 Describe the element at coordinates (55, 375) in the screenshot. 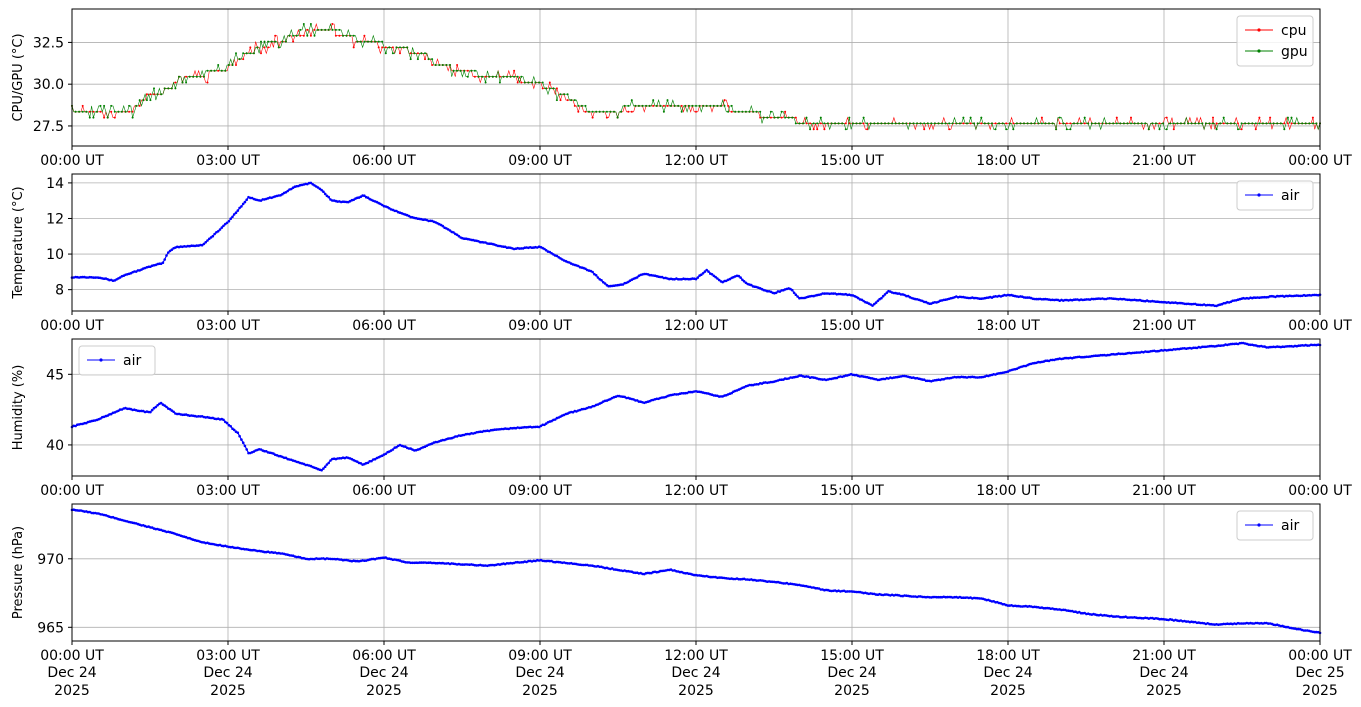

I see `y-tick-label: 45` at that location.